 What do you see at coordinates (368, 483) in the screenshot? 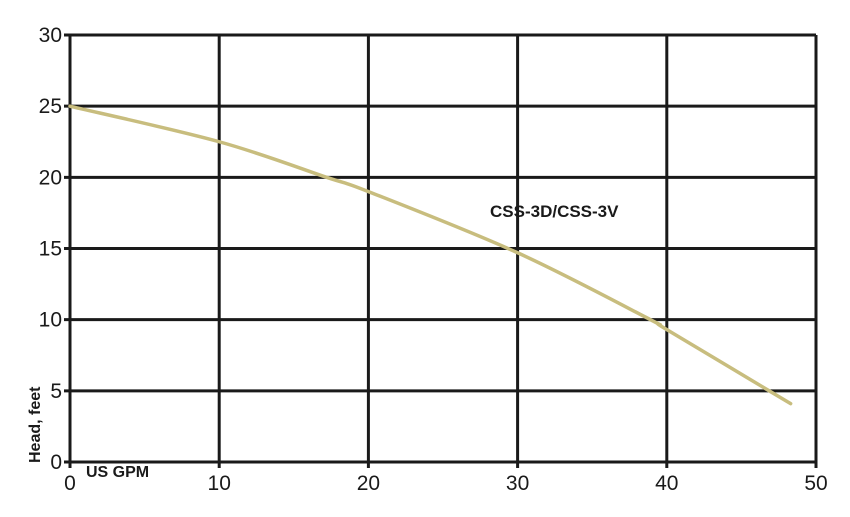
I see `x-tick-label: 20` at bounding box center [368, 483].